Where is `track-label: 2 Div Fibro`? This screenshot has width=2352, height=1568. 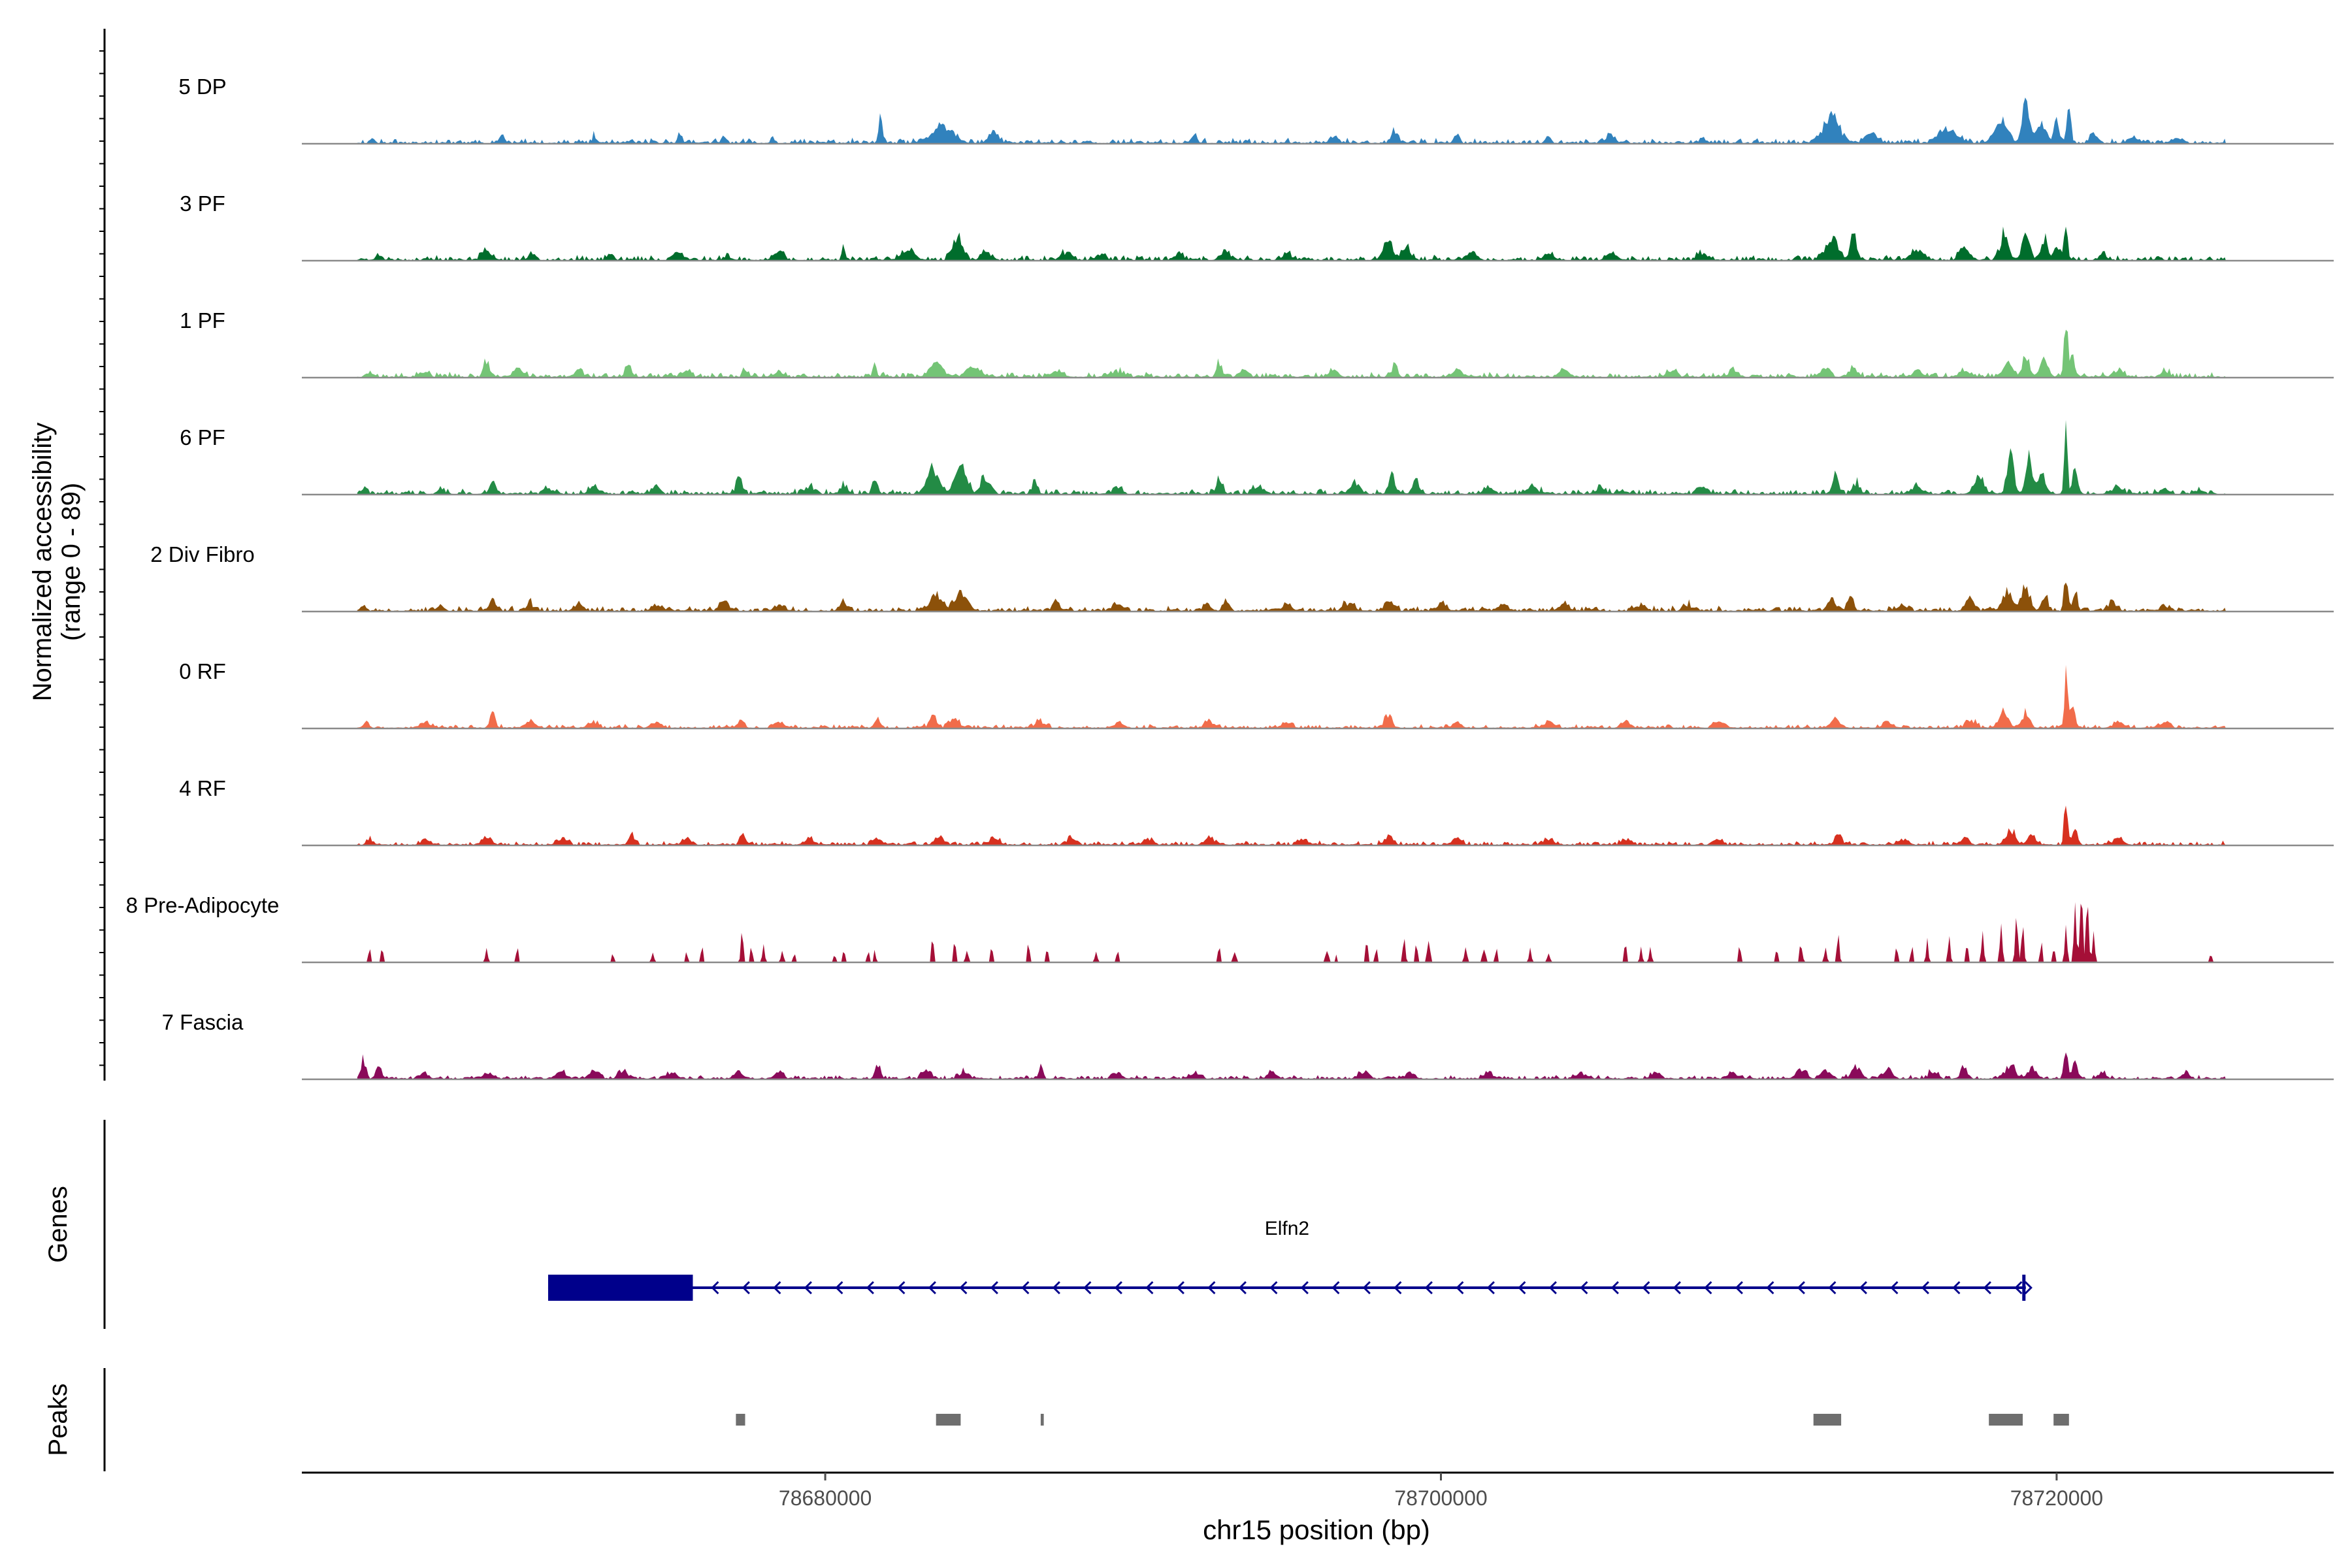
track-label: 2 Div Fibro is located at coordinates (202, 554).